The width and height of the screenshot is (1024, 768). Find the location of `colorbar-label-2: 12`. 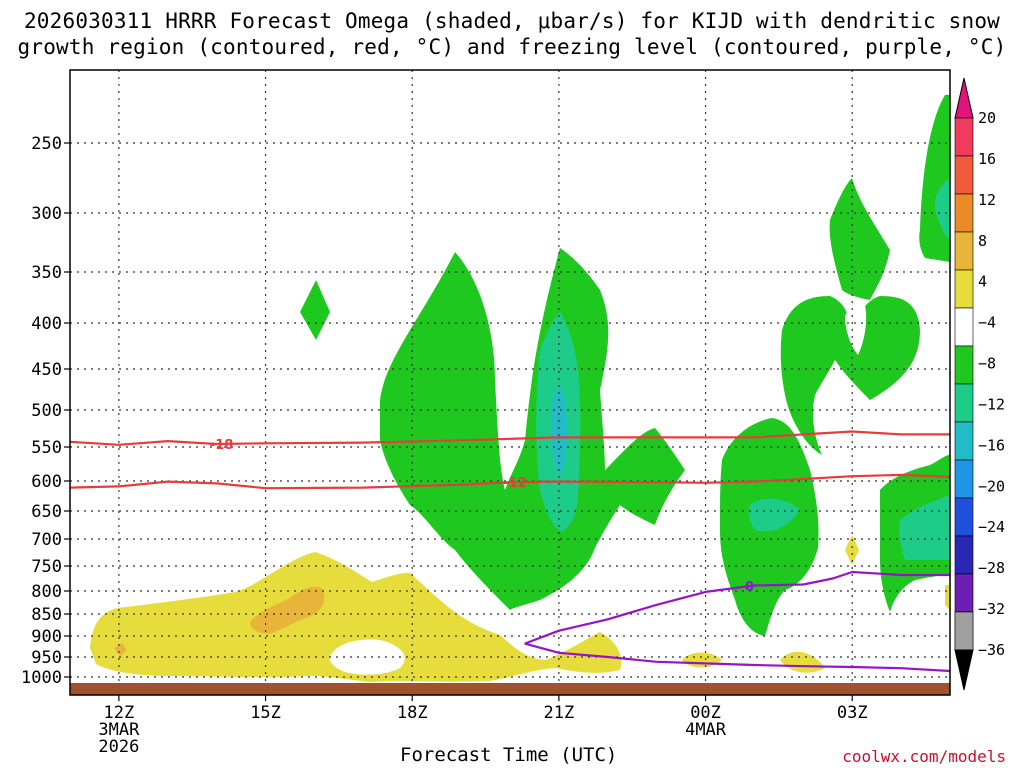

colorbar-label-2: 12 is located at coordinates (987, 200).